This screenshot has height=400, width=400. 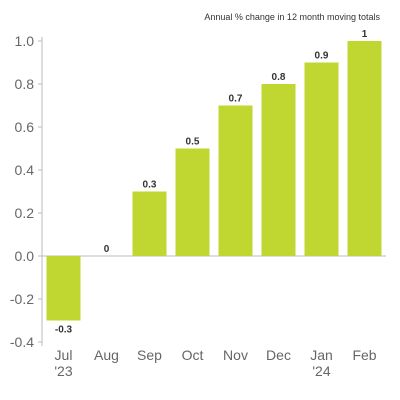 What do you see at coordinates (63, 371) in the screenshot?
I see `x-tick-label: '23` at bounding box center [63, 371].